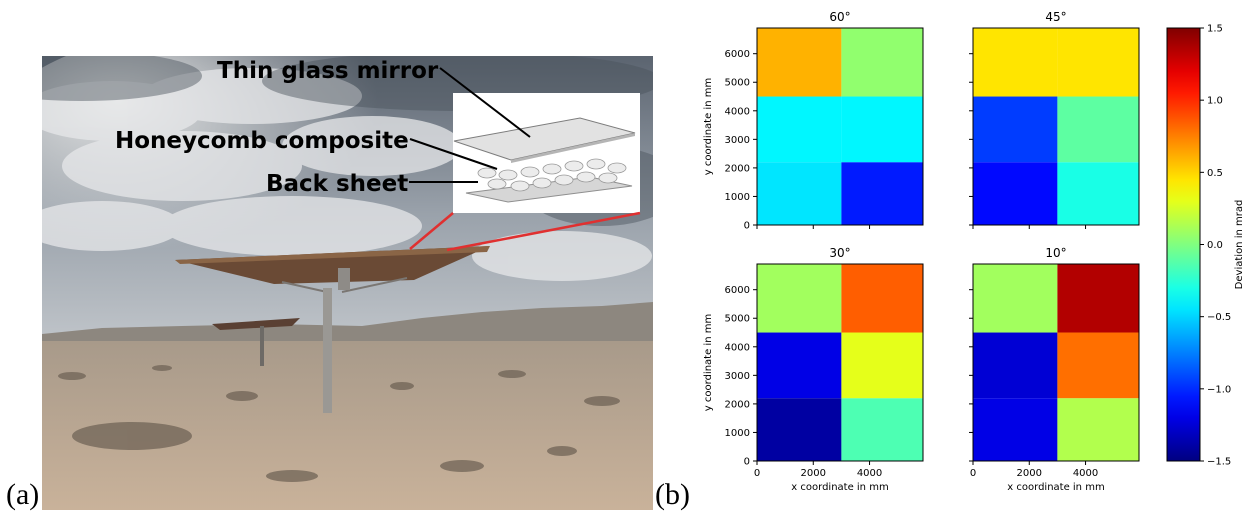  Describe the element at coordinates (1215, 173) in the screenshot. I see `colorbar-tick-label: 0.5` at that location.